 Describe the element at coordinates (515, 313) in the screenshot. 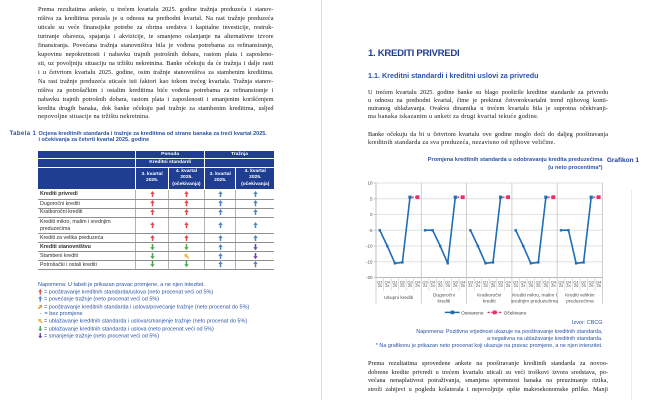

I see `svg-text: Očekivano` at that location.